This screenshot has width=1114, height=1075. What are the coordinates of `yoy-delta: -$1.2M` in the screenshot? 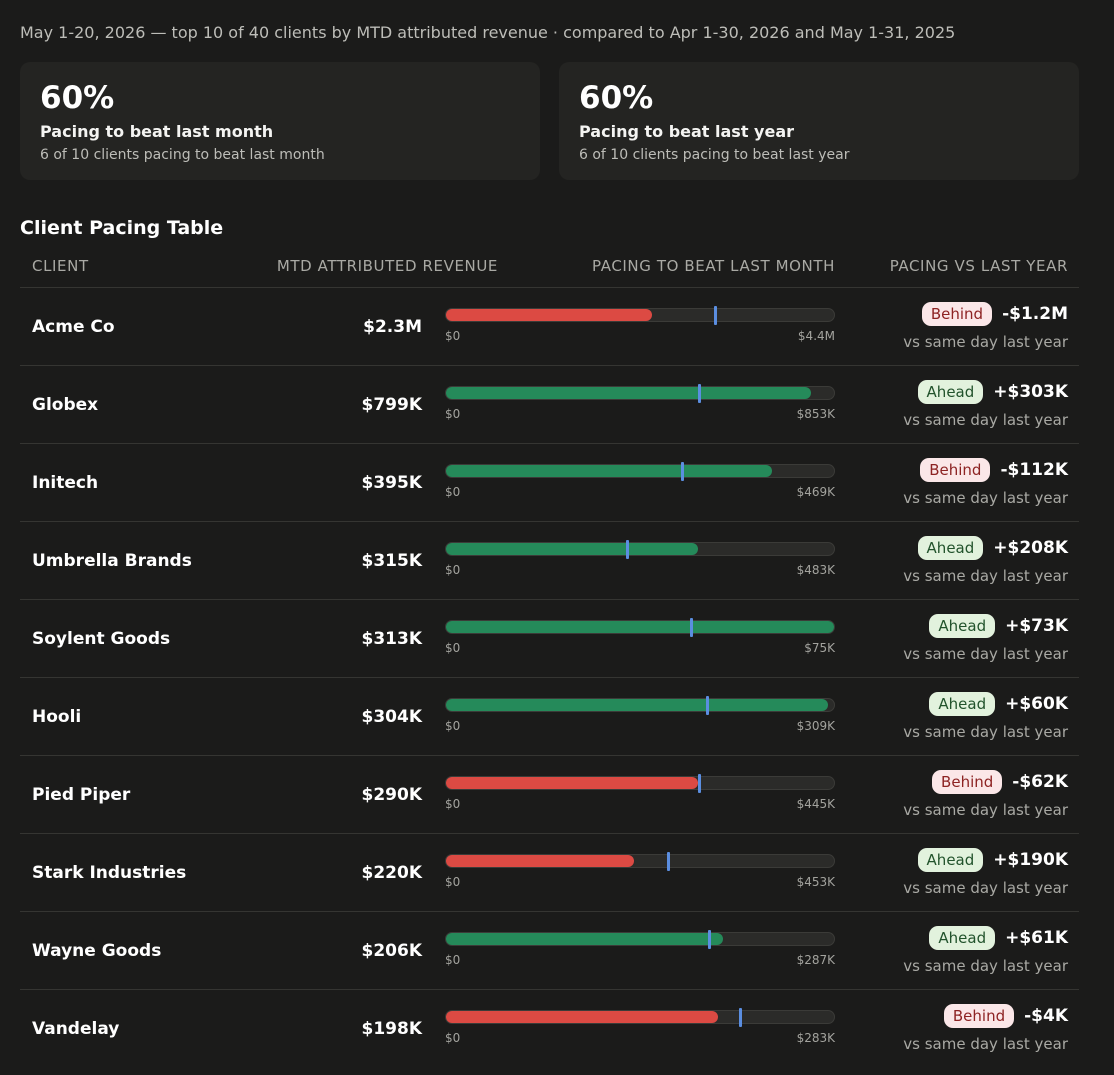 It's located at (1035, 314).